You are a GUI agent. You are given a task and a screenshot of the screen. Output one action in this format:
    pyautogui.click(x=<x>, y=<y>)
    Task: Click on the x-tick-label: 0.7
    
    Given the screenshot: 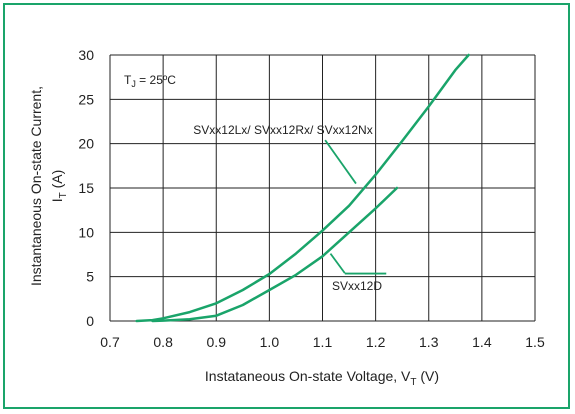 What is the action you would take?
    pyautogui.click(x=110, y=342)
    